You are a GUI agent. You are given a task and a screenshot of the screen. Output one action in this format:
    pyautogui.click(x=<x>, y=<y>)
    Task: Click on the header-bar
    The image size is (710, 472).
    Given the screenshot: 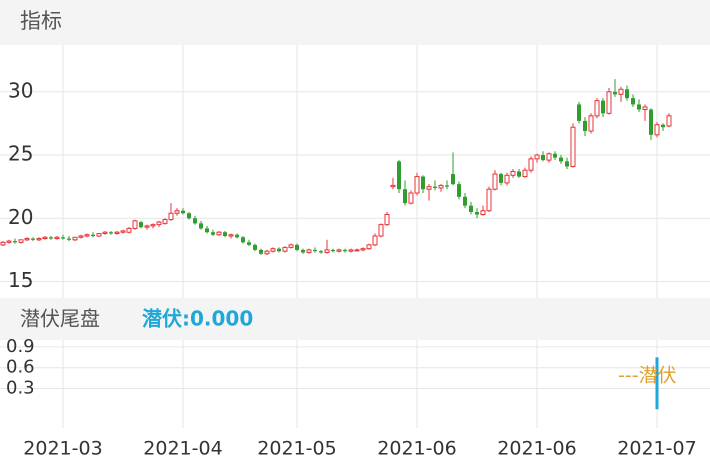 What is the action you would take?
    pyautogui.click(x=355, y=22)
    